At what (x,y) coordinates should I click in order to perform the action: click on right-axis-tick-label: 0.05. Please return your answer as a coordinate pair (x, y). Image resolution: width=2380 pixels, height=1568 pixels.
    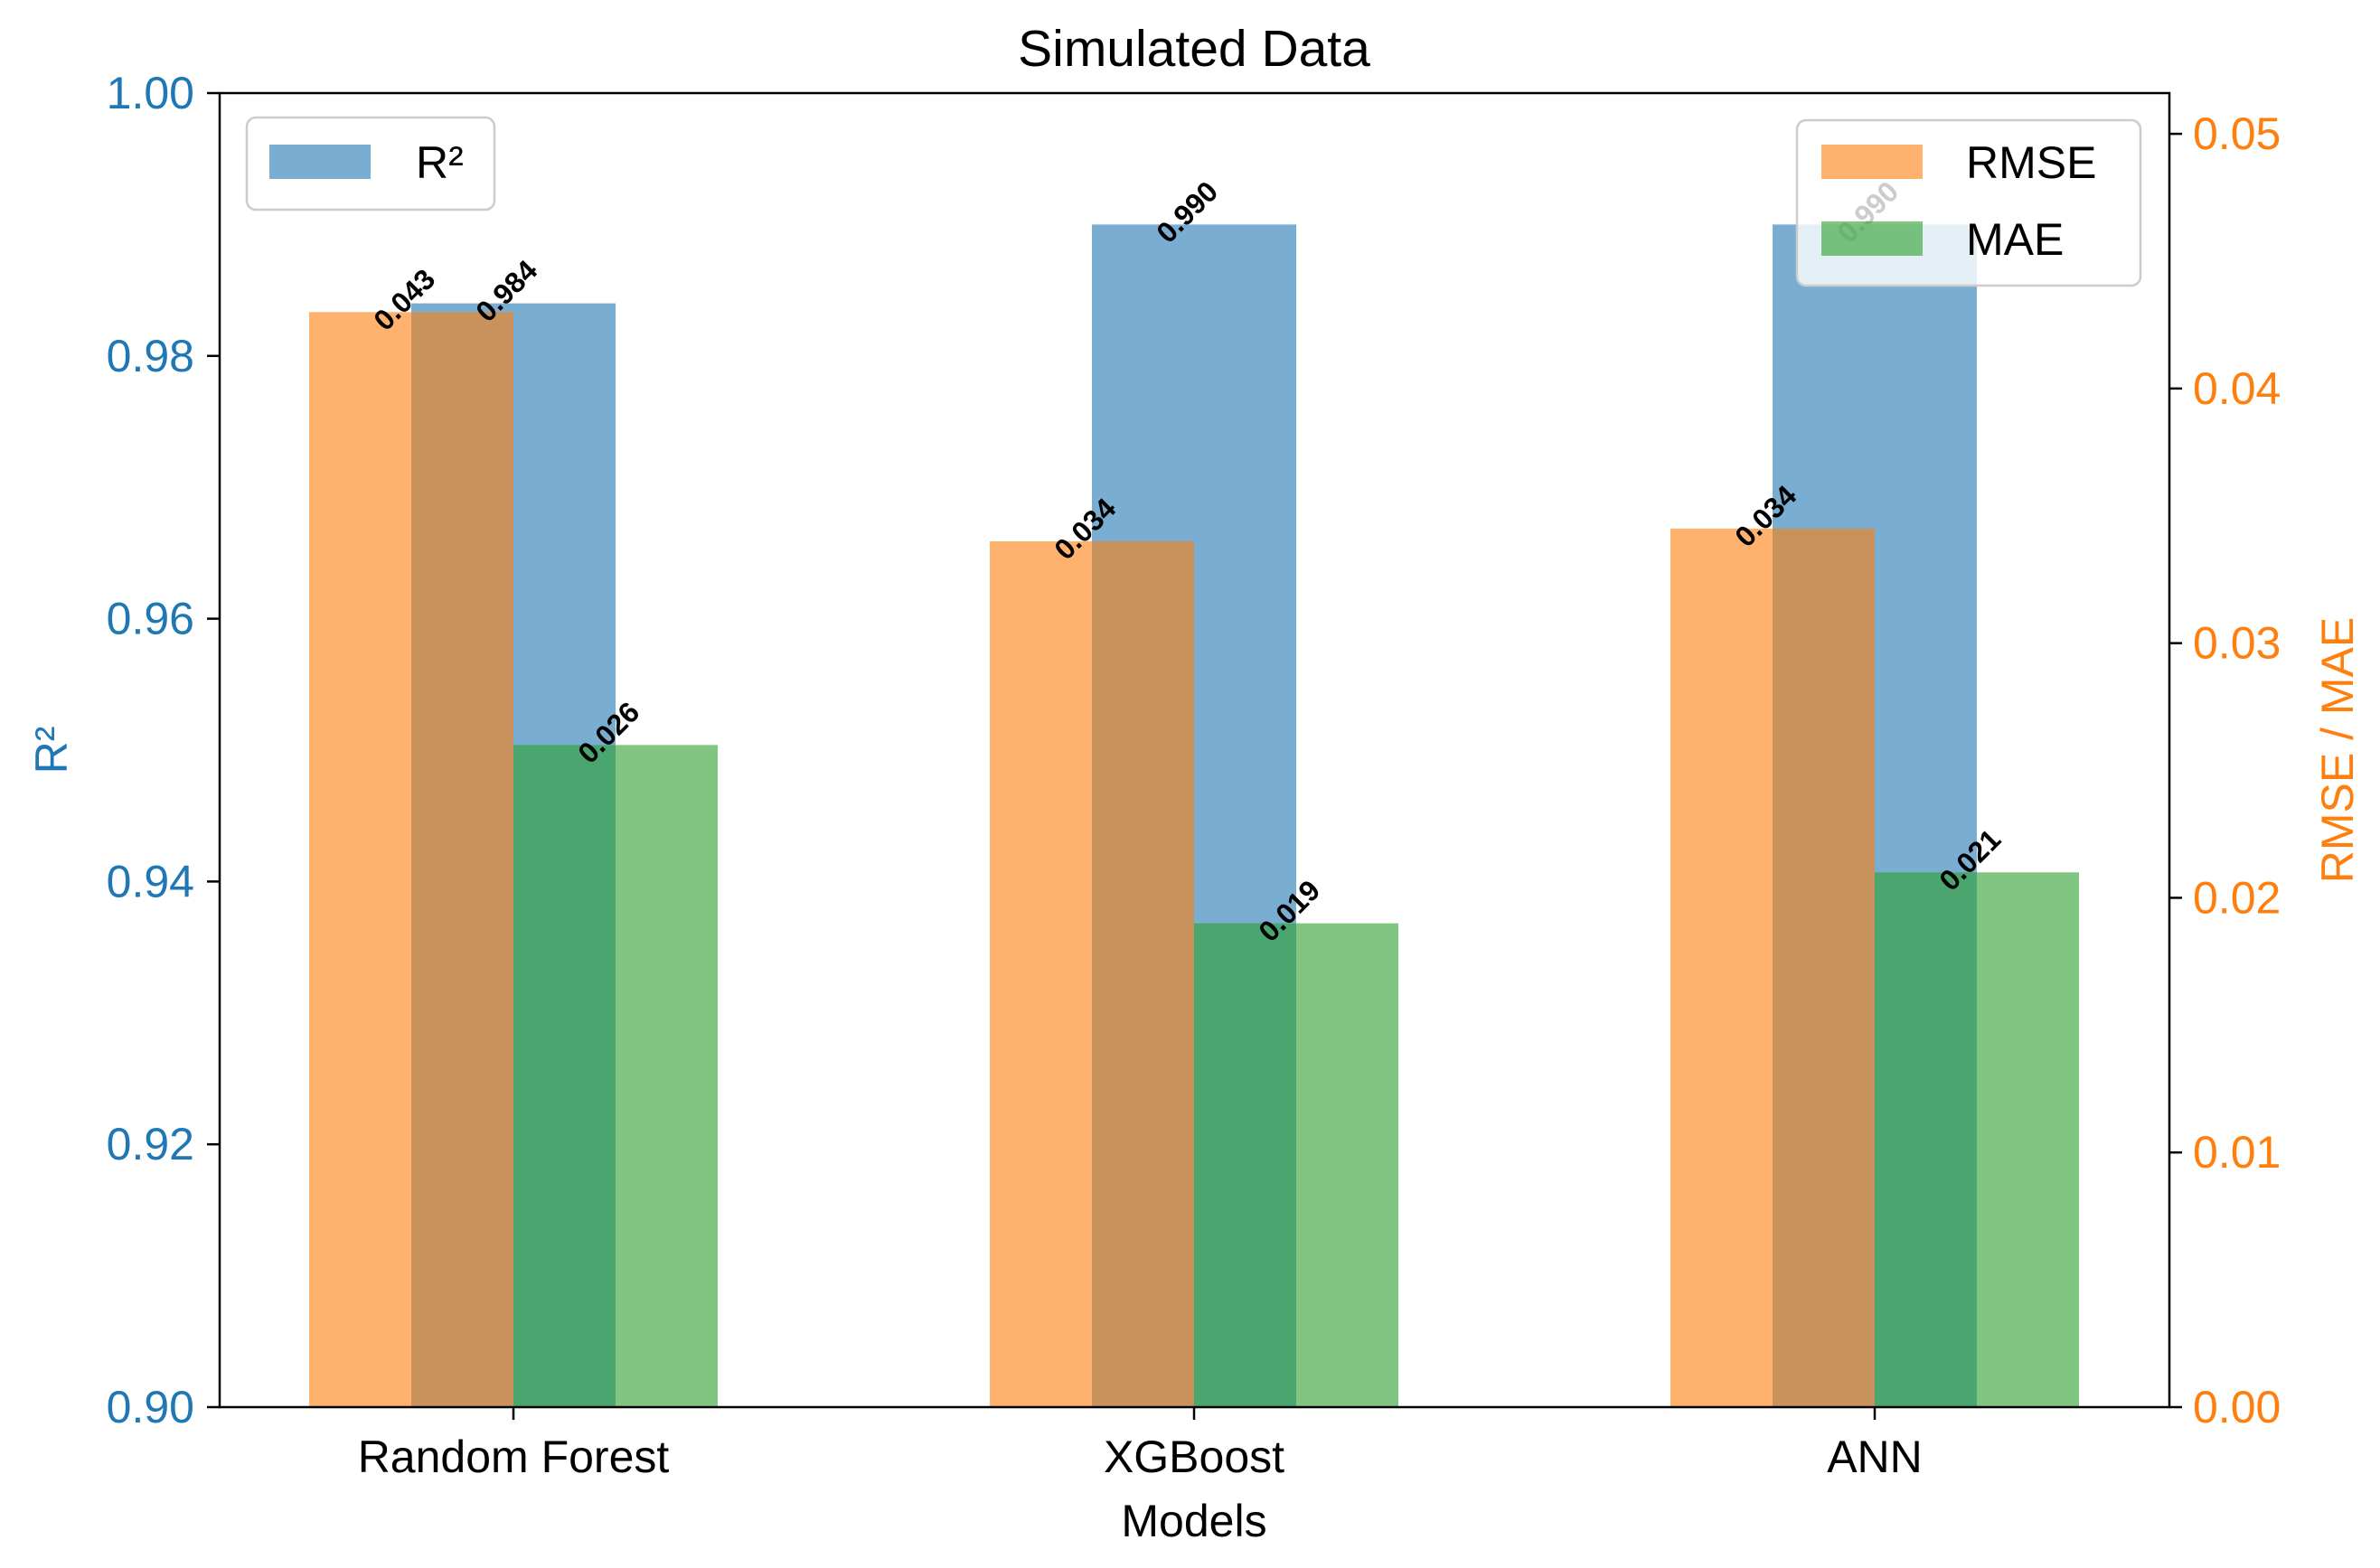
    Looking at the image, I should click on (2237, 133).